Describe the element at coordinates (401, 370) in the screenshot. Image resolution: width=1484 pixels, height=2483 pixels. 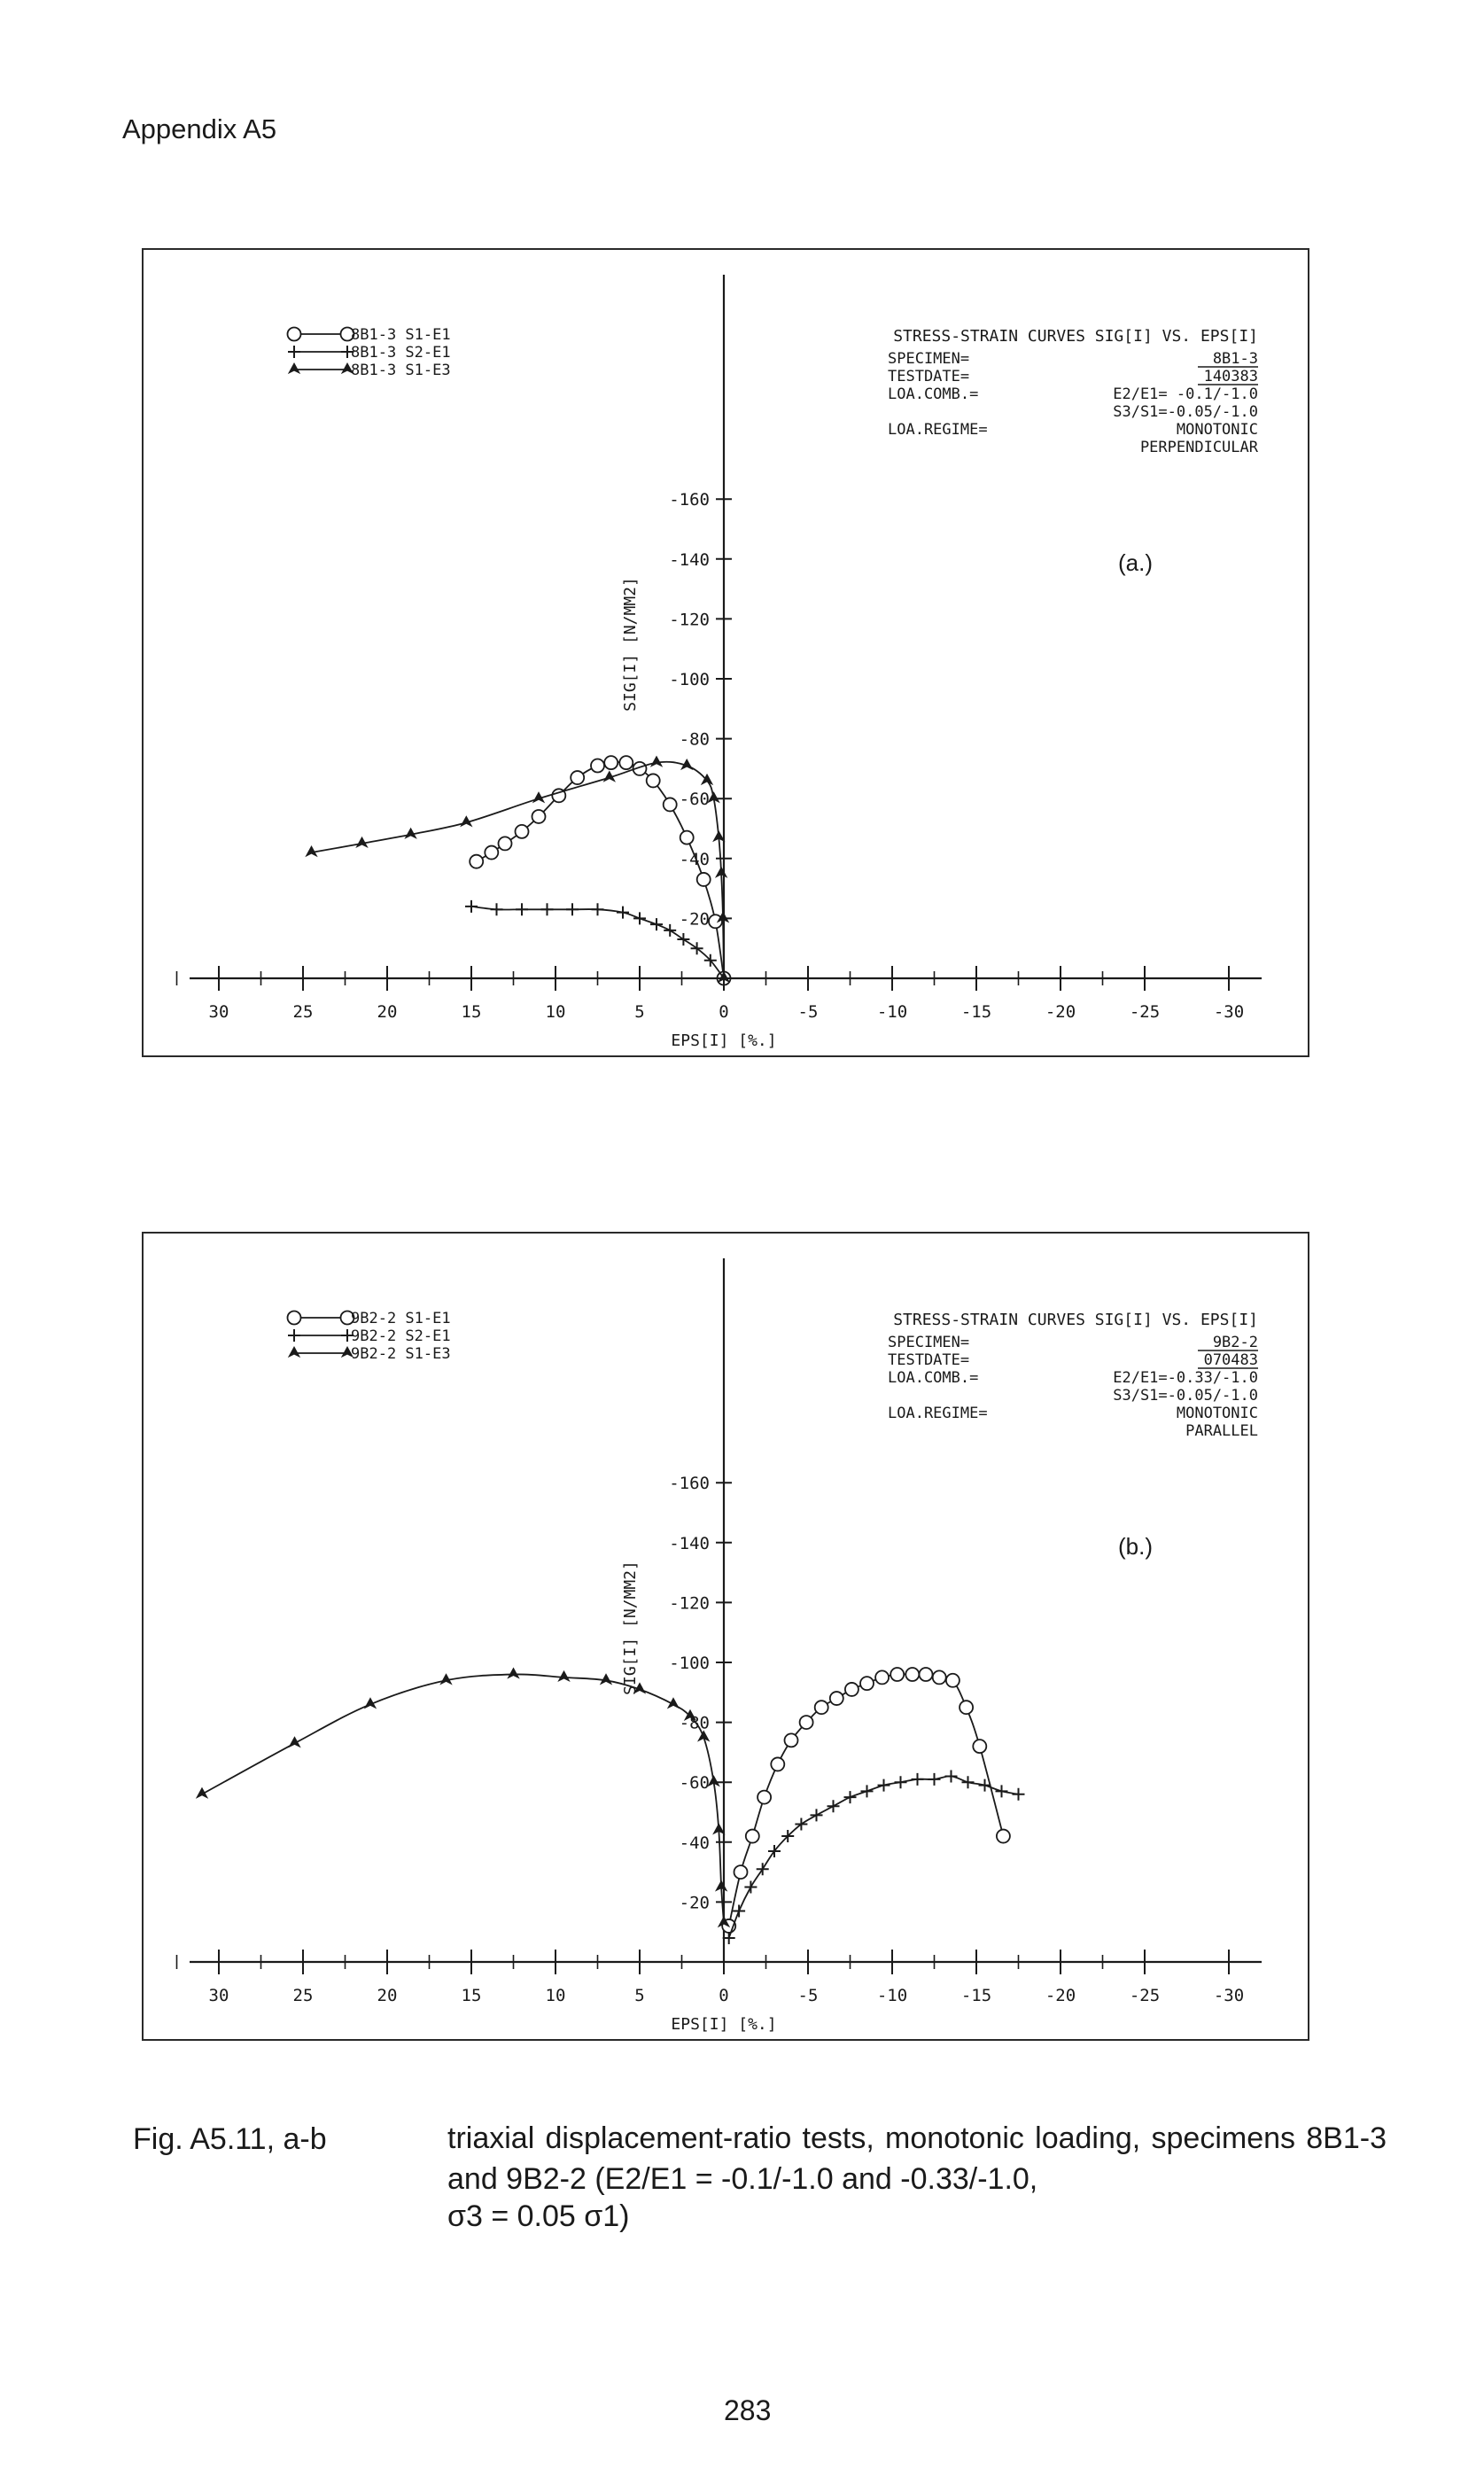
I see `legend-label: 8B1-3 S1-E3` at that location.